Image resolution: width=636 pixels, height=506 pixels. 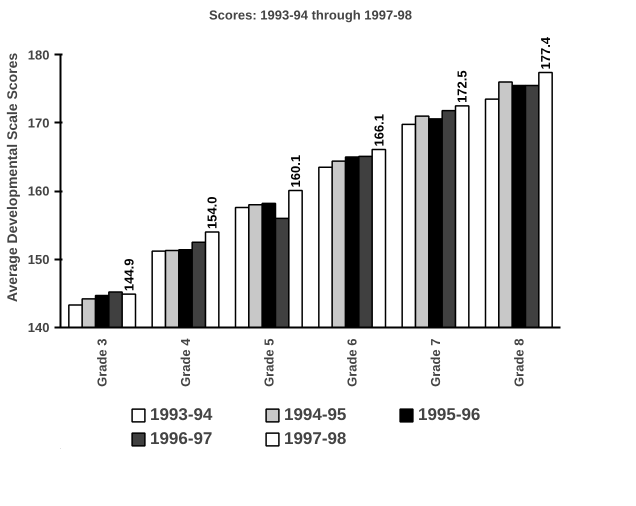 I want to click on x-tick-label: Grade 6, so click(x=352, y=362).